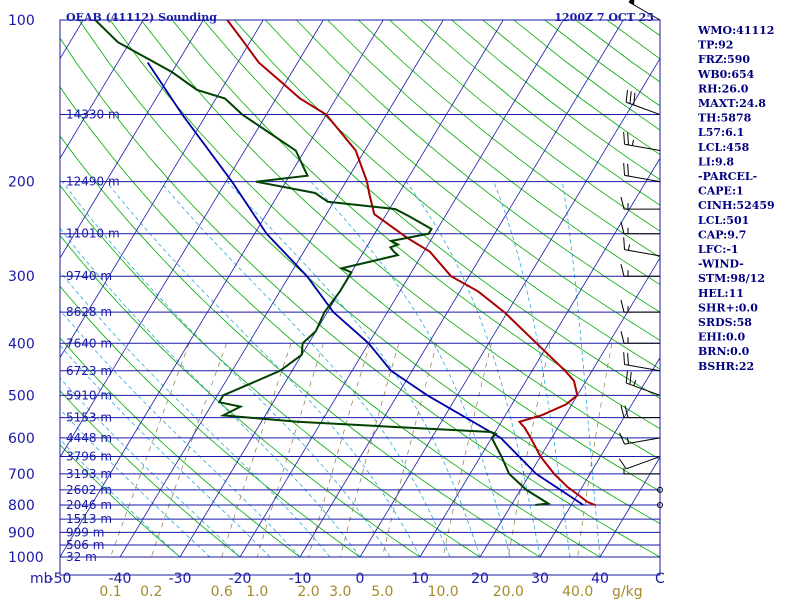  I want to click on stat-line: SHR+:0.0, so click(728, 307).